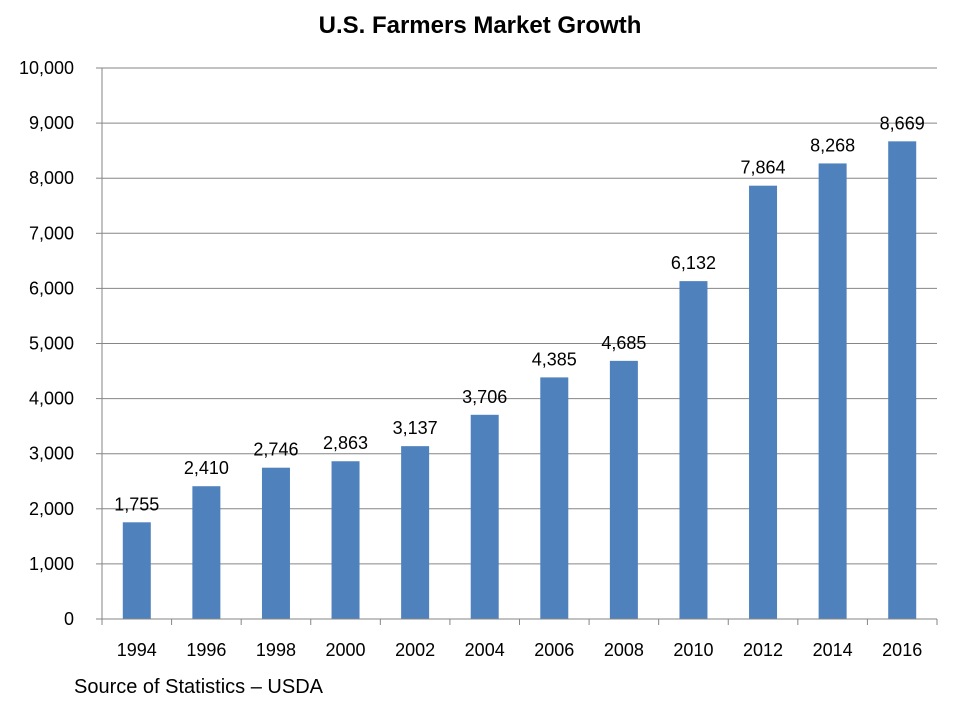 The image size is (960, 720). Describe the element at coordinates (137, 650) in the screenshot. I see `x-tick-label: 1994` at that location.